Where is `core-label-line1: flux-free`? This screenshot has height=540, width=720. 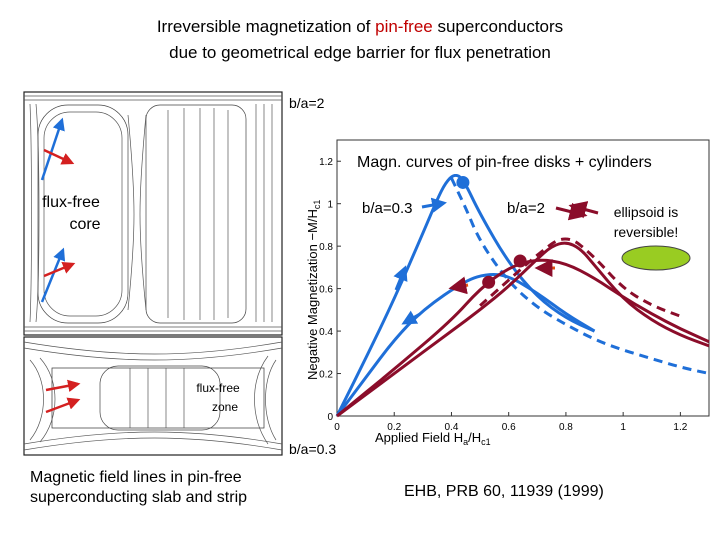 core-label-line1: flux-free is located at coordinates (71, 202).